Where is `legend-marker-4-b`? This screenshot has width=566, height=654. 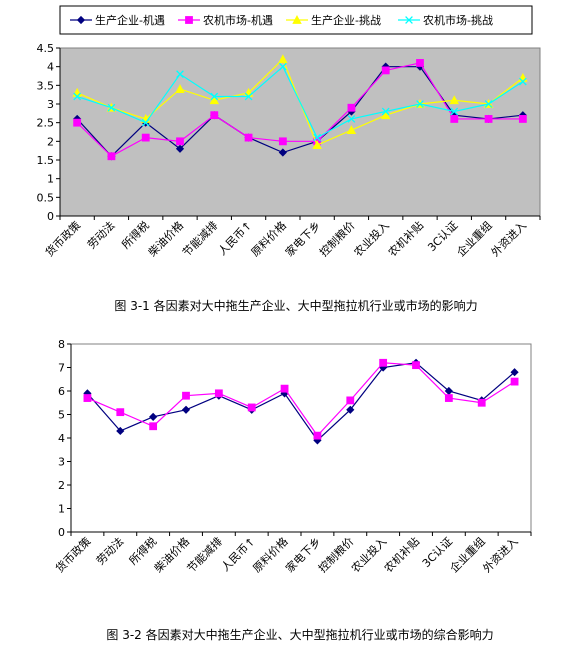
legend-marker-4-b is located at coordinates (409, 20).